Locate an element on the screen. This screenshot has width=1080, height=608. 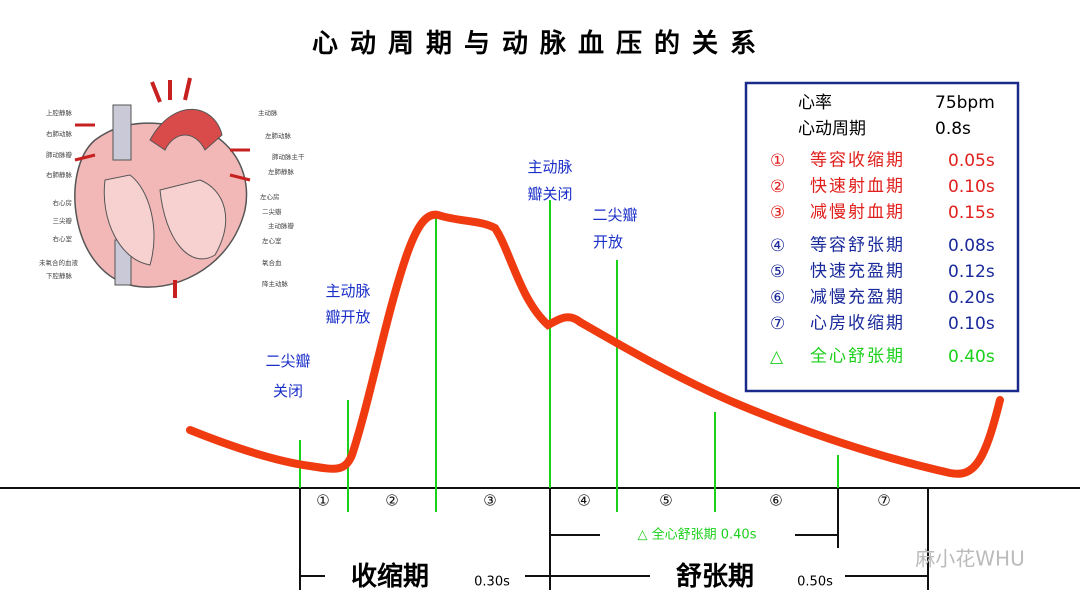
diastole-label: 舒张期 is located at coordinates (715, 576).